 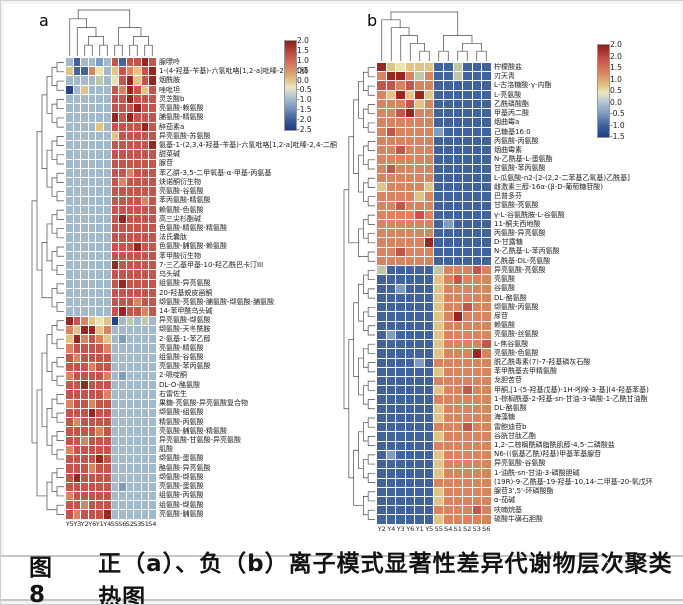 I want to click on row-label: 乙酰基-DL-亮氨酸, so click(x=522, y=260).